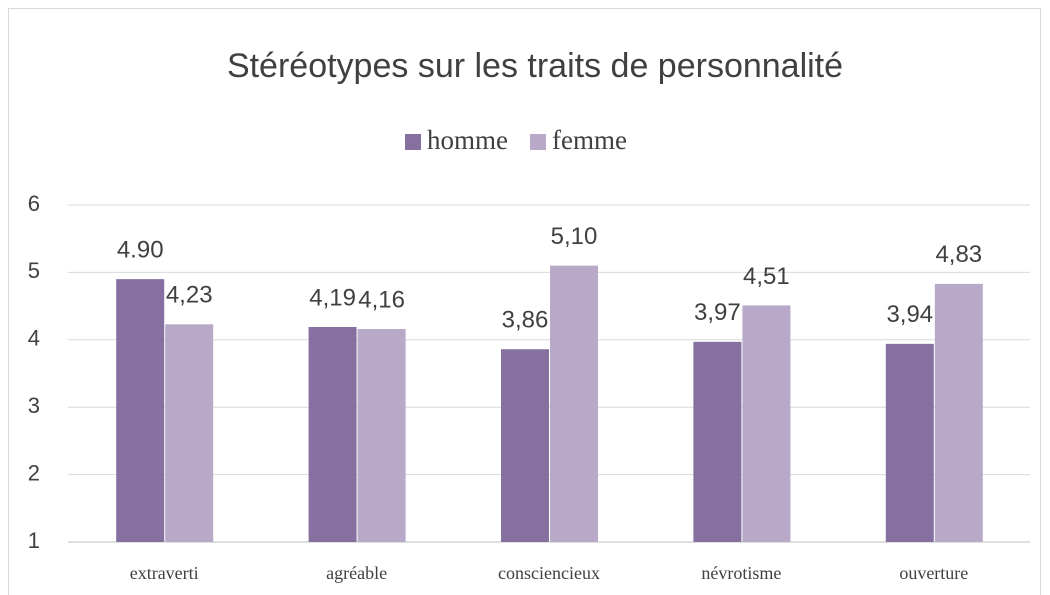  What do you see at coordinates (381, 299) in the screenshot?
I see `data-label: 4,16` at bounding box center [381, 299].